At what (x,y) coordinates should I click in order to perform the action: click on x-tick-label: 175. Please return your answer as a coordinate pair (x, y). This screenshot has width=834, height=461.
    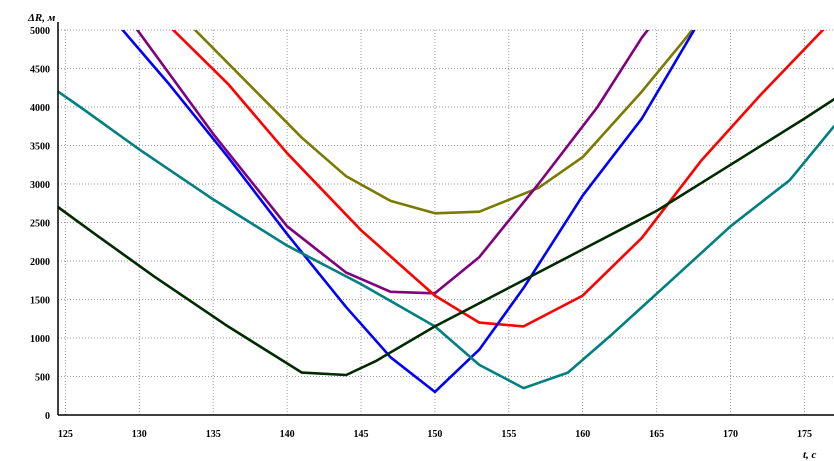
    Looking at the image, I should click on (804, 434).